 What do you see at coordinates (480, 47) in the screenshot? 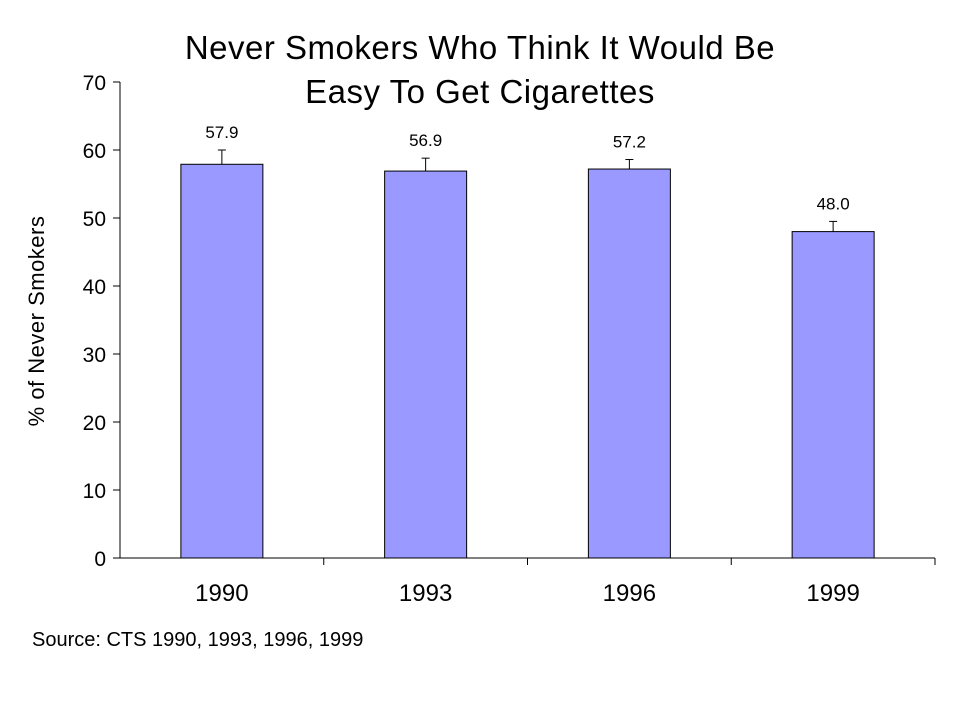
I see `chart-title-line-1: Never Smokers Who Think It Would Be` at bounding box center [480, 47].